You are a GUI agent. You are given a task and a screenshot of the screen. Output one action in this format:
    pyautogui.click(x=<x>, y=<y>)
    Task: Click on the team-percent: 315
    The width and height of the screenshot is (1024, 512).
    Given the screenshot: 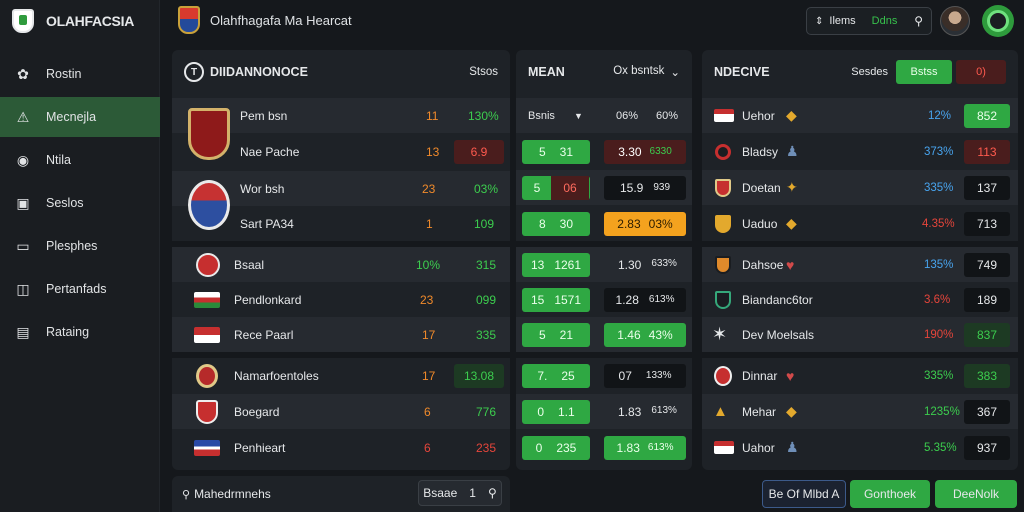 What is the action you would take?
    pyautogui.click(x=486, y=264)
    